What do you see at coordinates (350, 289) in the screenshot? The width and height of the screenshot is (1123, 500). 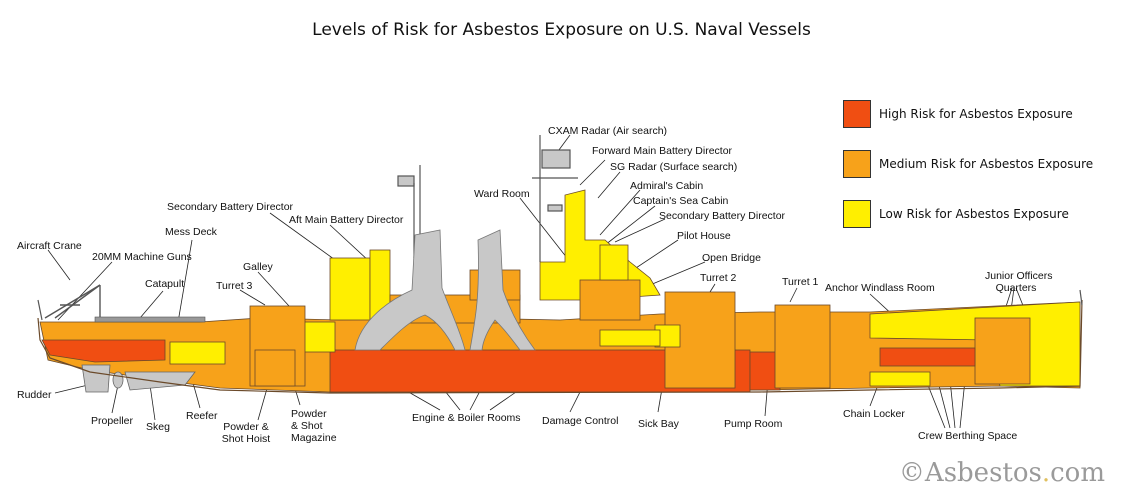 I see `zone-low-aft-director` at bounding box center [350, 289].